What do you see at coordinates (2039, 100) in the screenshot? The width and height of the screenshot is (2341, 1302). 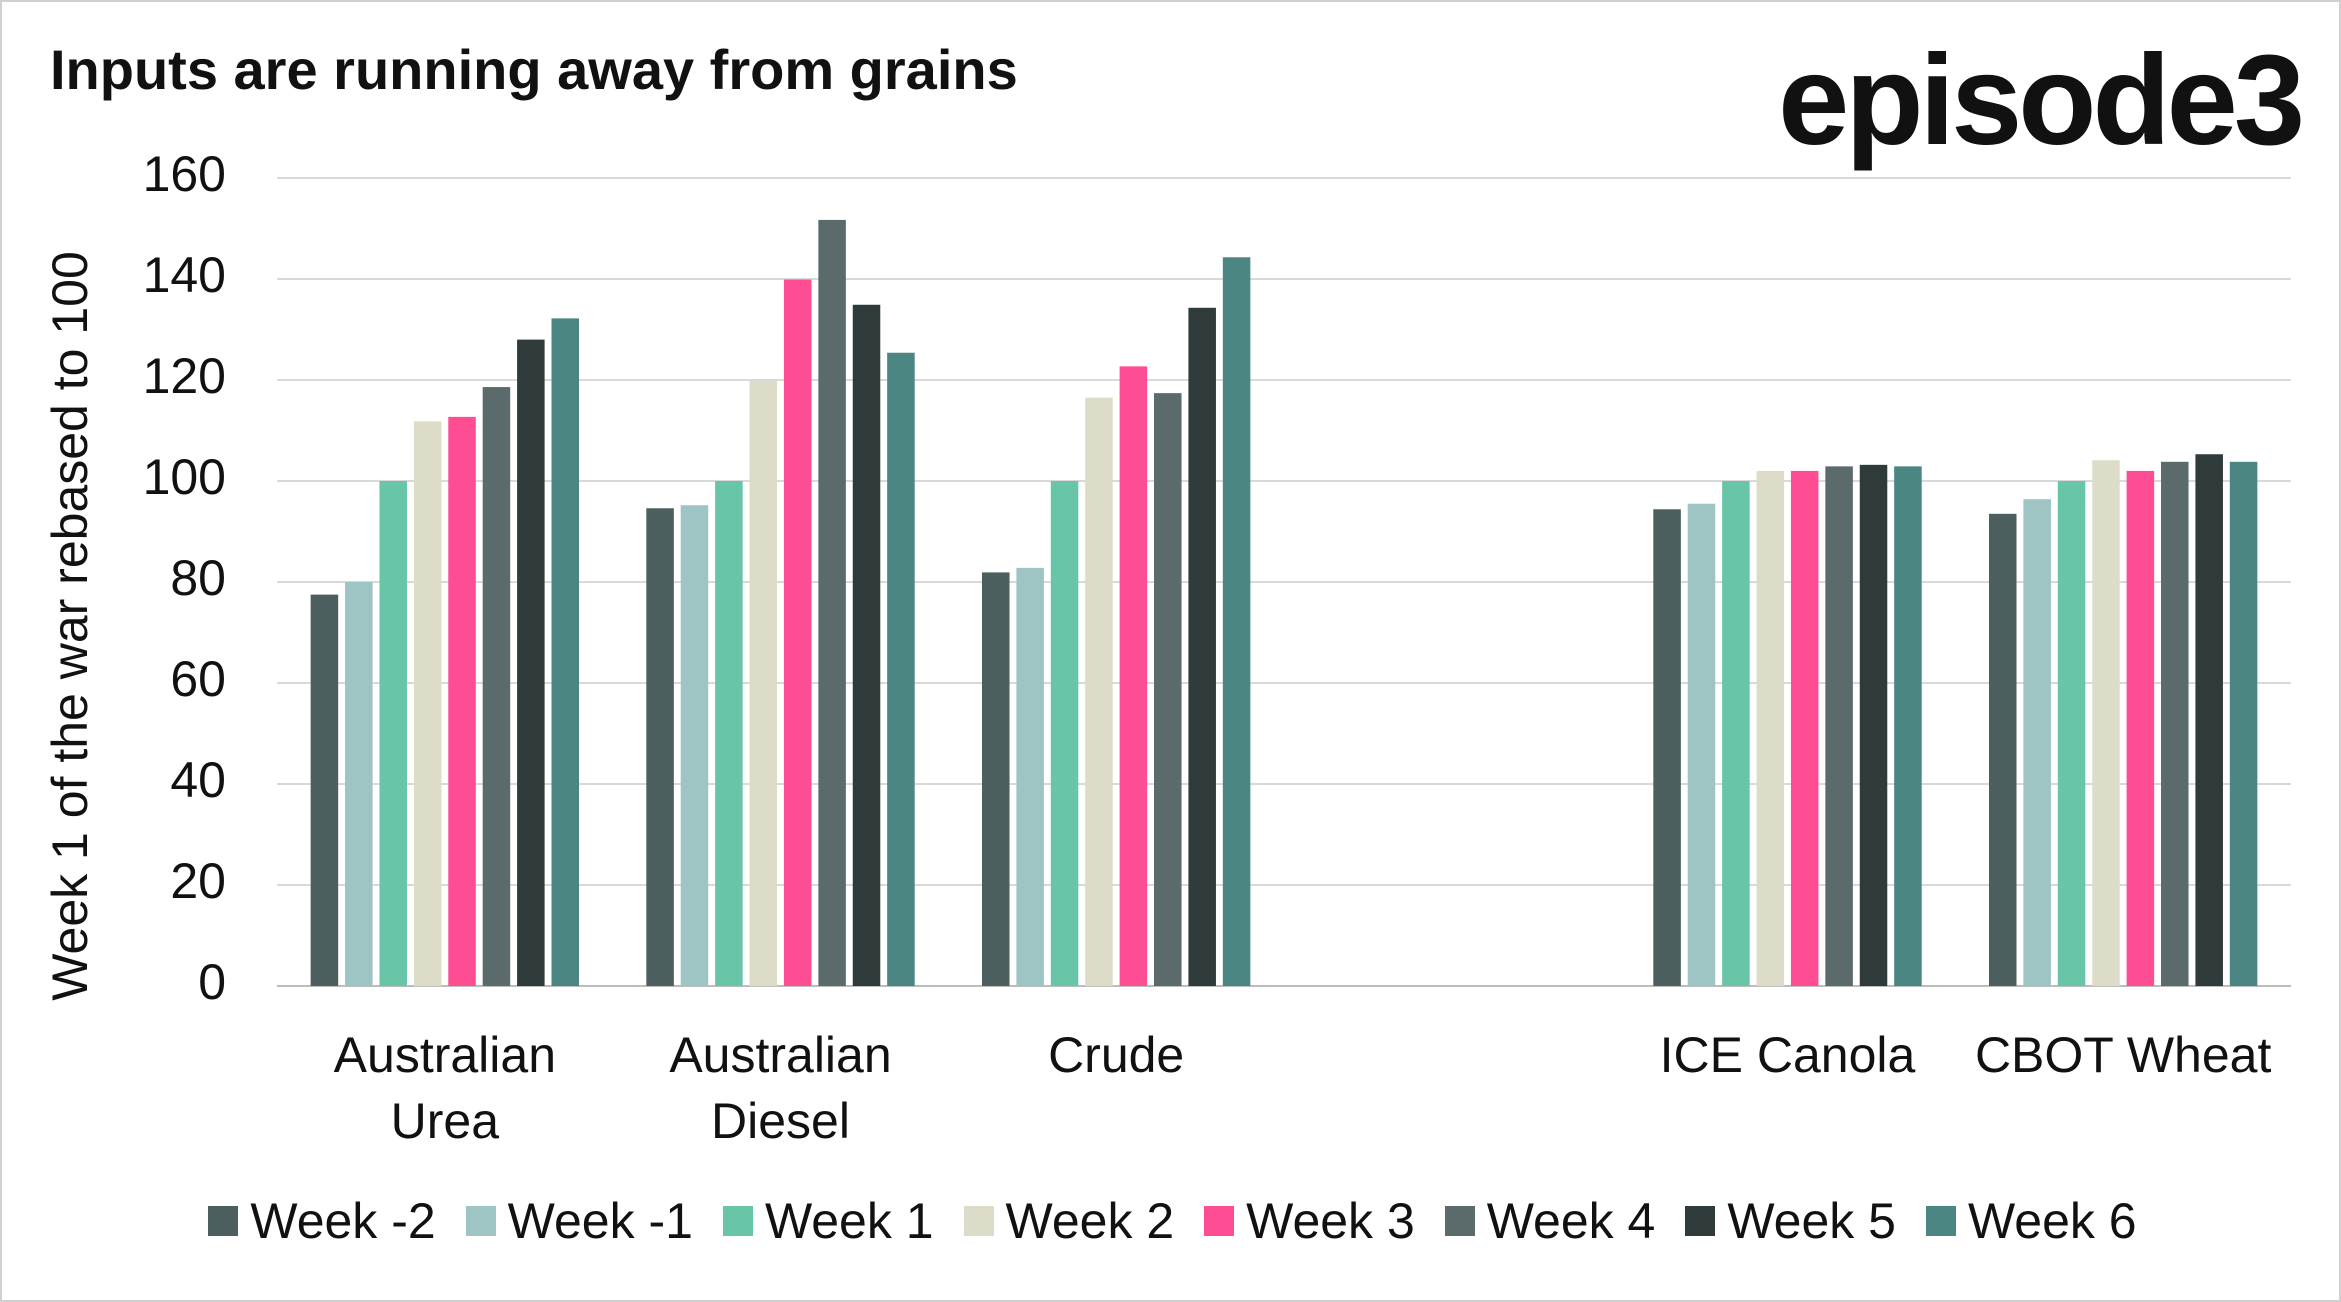 I see `logo: episode3` at bounding box center [2039, 100].